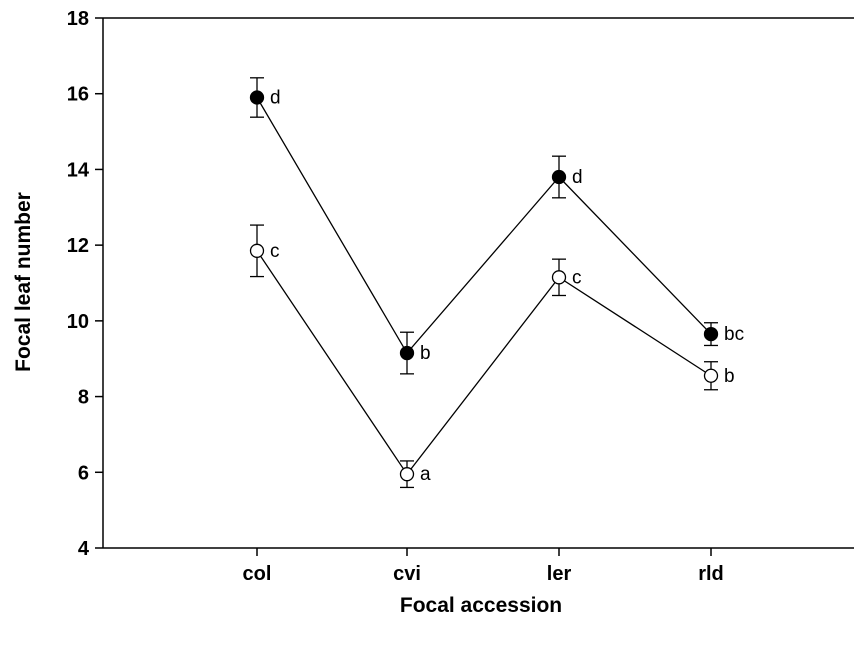  What do you see at coordinates (78, 170) in the screenshot?
I see `y-tick-label: 14` at bounding box center [78, 170].